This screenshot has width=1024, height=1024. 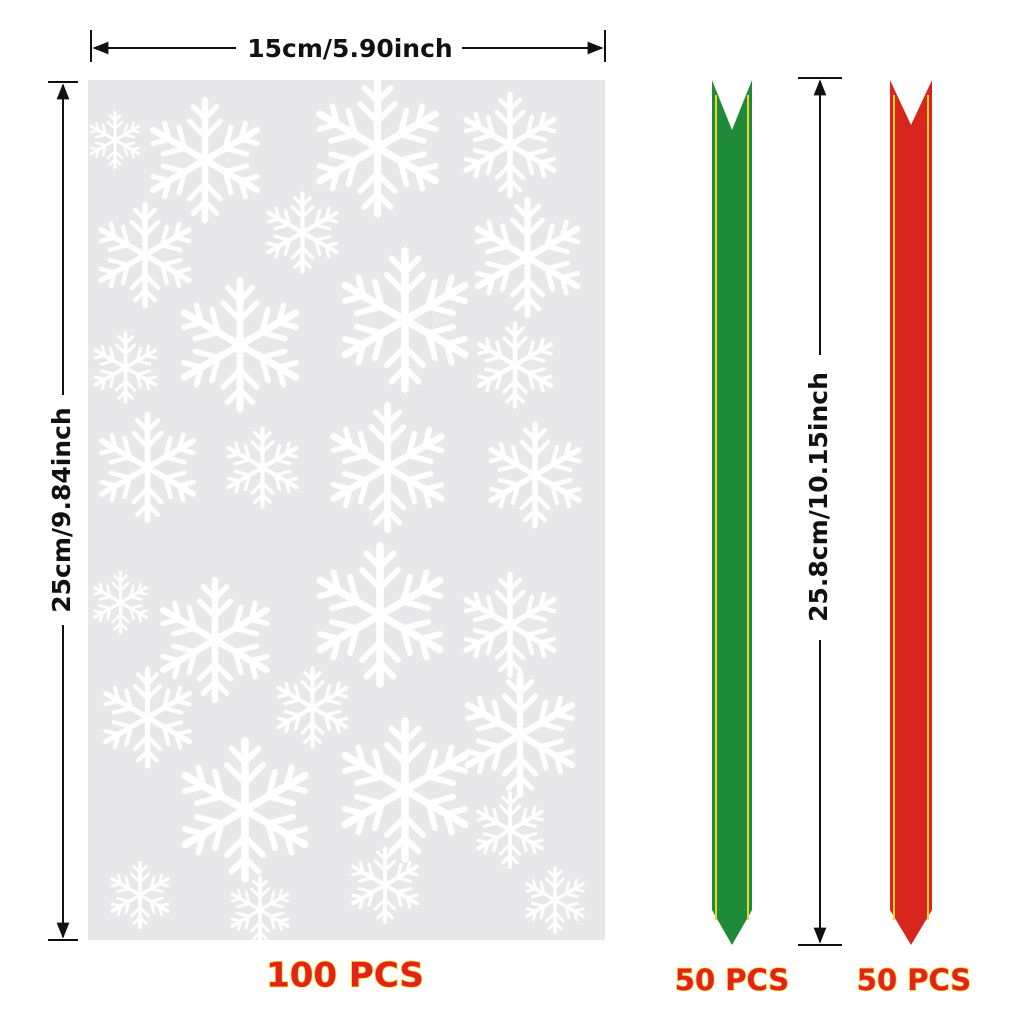 I want to click on green-twist-tie, so click(x=732, y=512).